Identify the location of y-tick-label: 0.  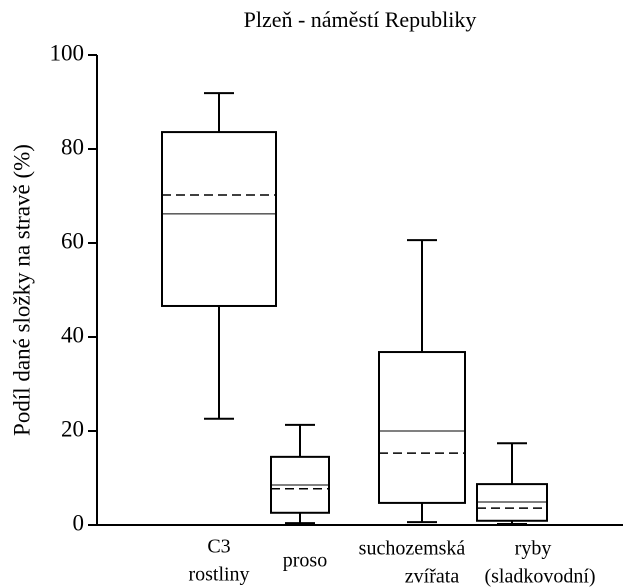
(79, 522).